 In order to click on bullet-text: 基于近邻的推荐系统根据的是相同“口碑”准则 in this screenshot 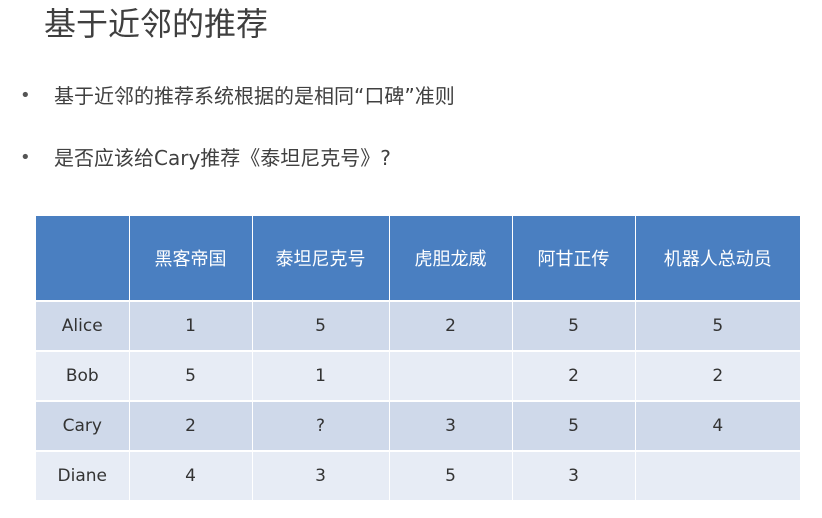, I will do `click(254, 96)`.